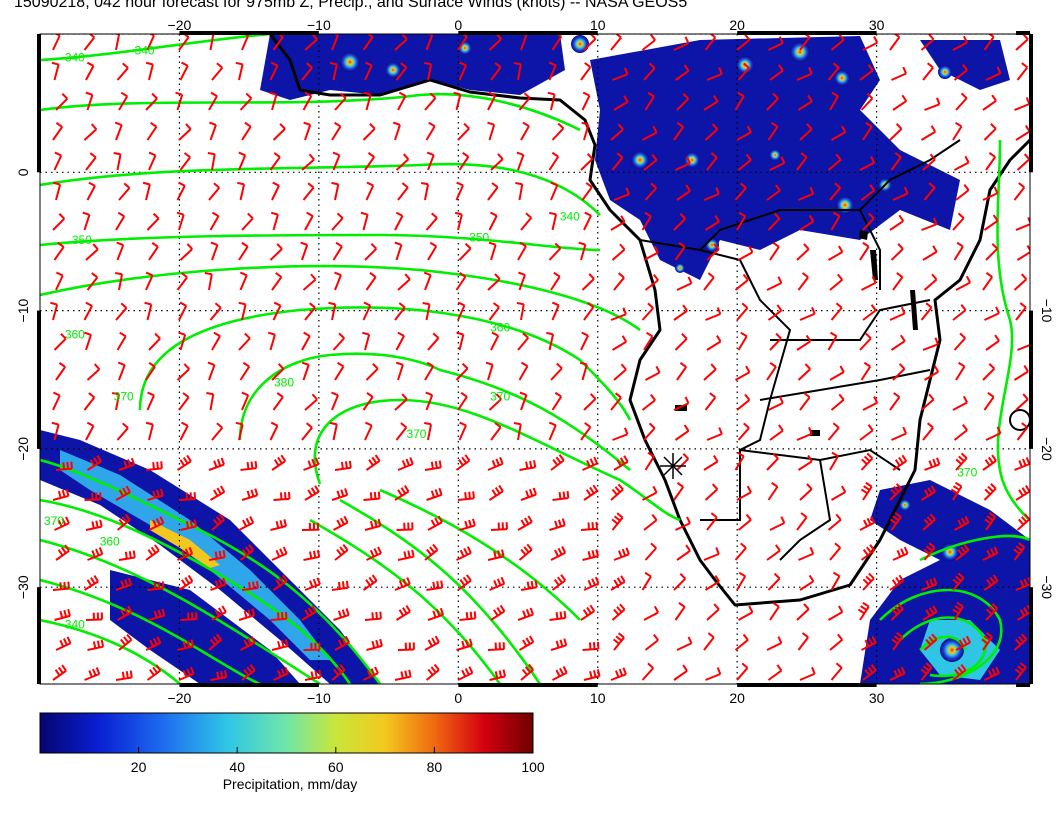  I want to click on top-axis-label: 10, so click(598, 25).